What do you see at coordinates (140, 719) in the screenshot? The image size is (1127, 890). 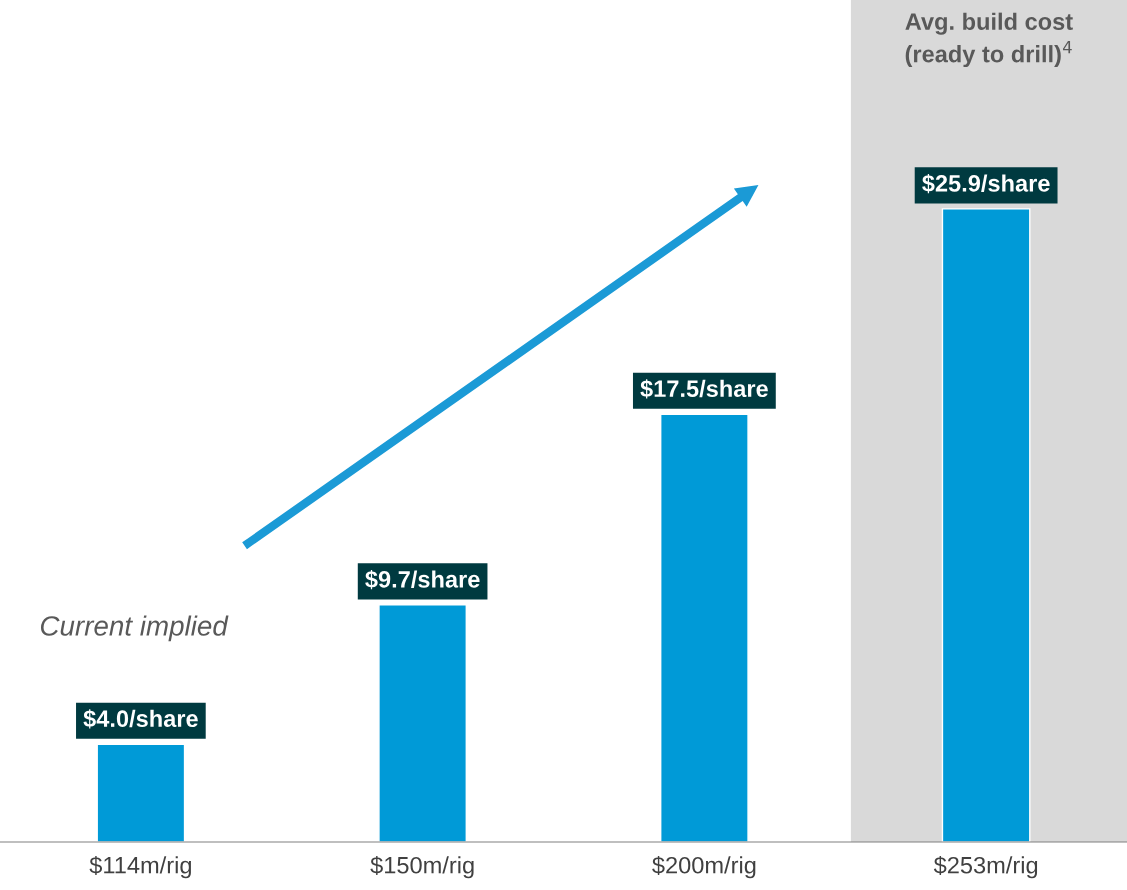 I see `data-label: $4.0/share` at bounding box center [140, 719].